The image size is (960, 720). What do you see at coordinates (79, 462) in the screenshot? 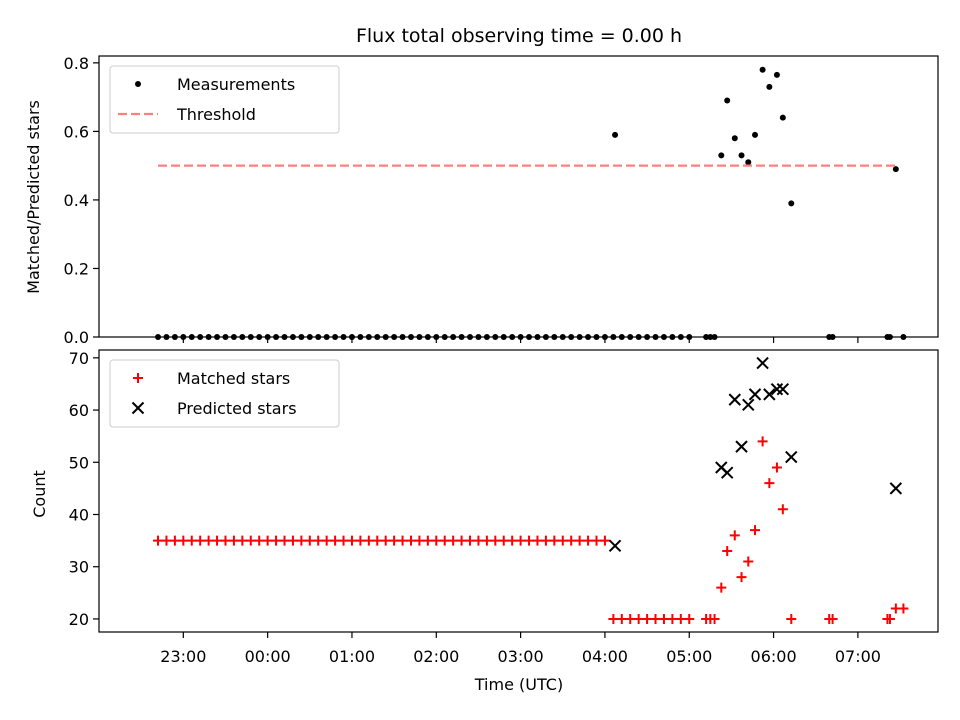
I see `bottom-y-tick-label: 50` at bounding box center [79, 462].